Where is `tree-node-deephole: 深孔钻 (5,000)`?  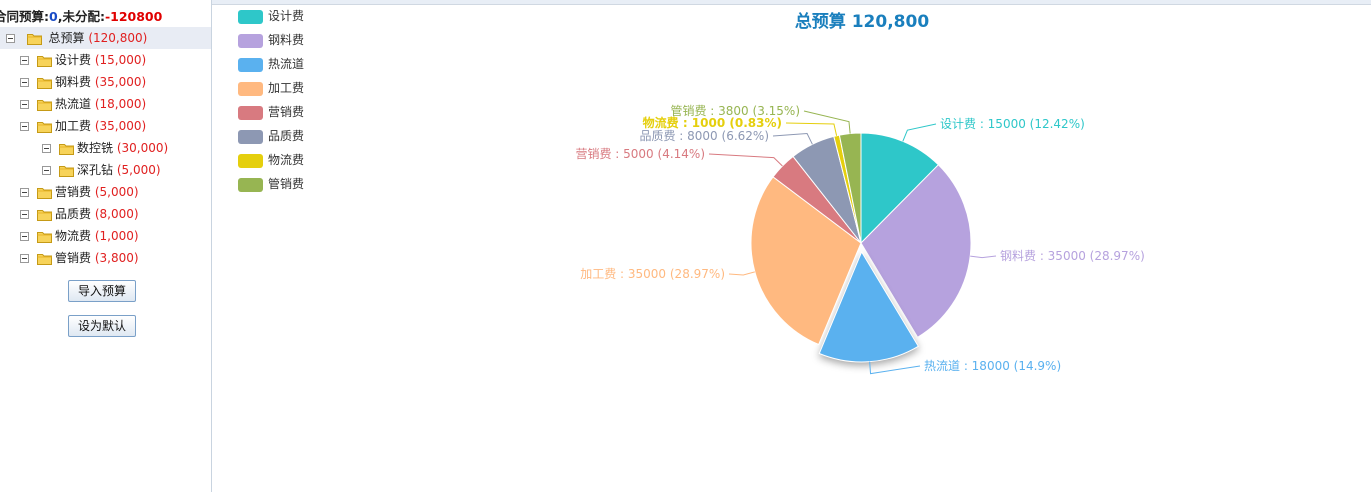
tree-node-deephole: 深孔钻 (5,000) is located at coordinates (101, 170).